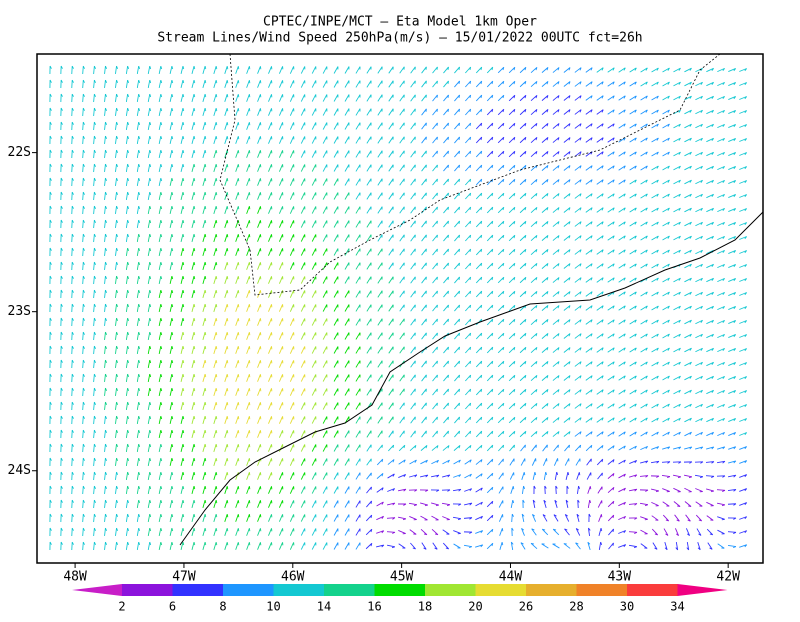  What do you see at coordinates (19, 152) in the screenshot?
I see `y-tick-label: 22S` at bounding box center [19, 152].